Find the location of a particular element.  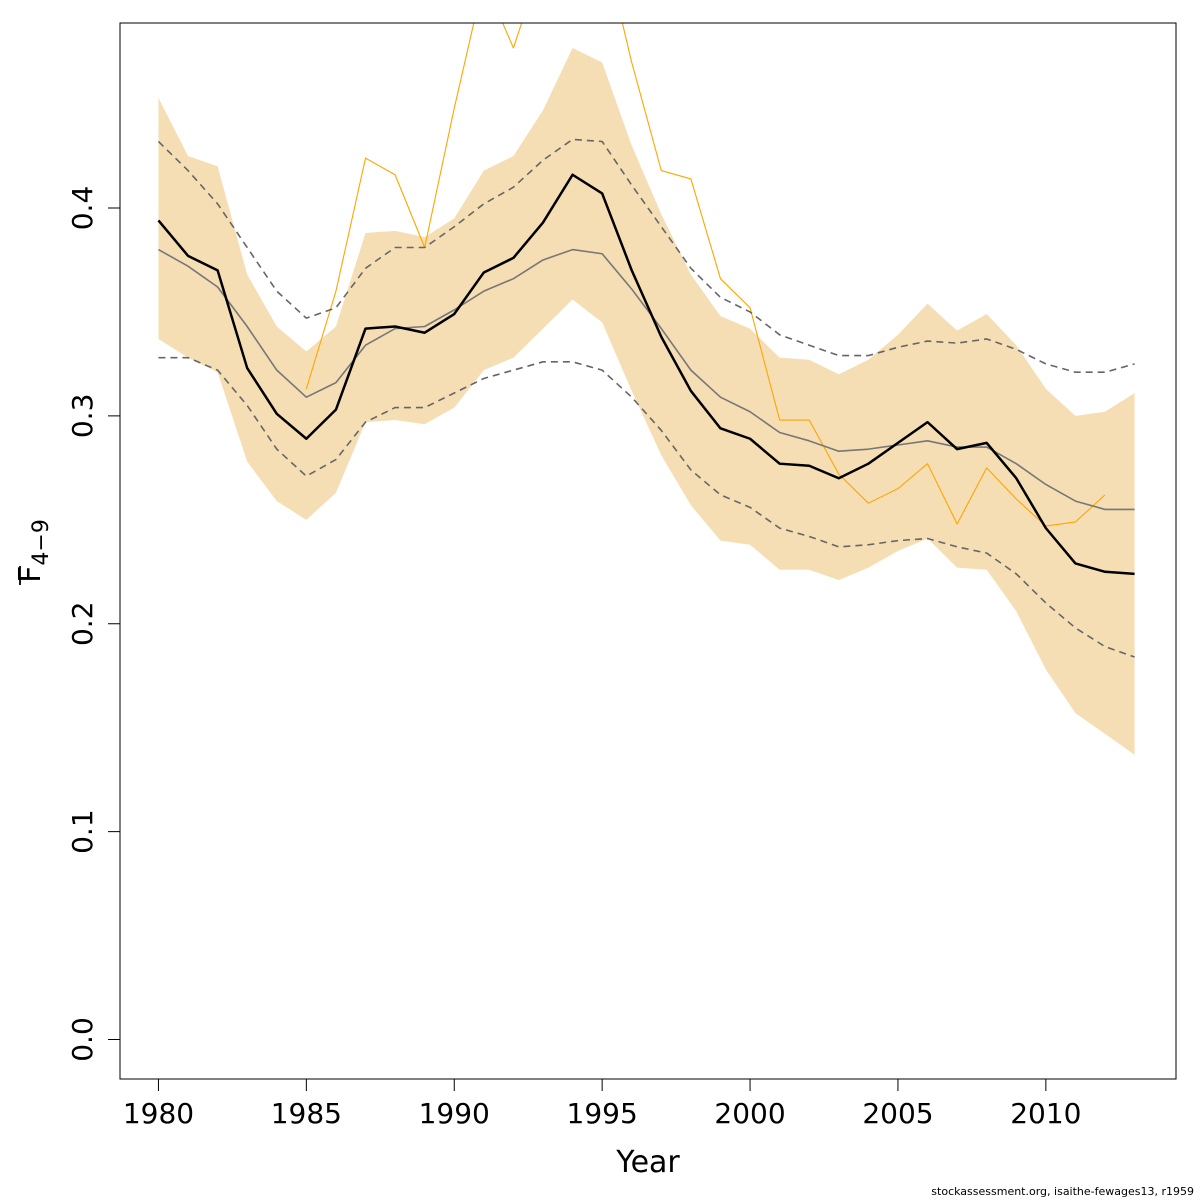

x-tick-label: 2005 is located at coordinates (897, 1113).